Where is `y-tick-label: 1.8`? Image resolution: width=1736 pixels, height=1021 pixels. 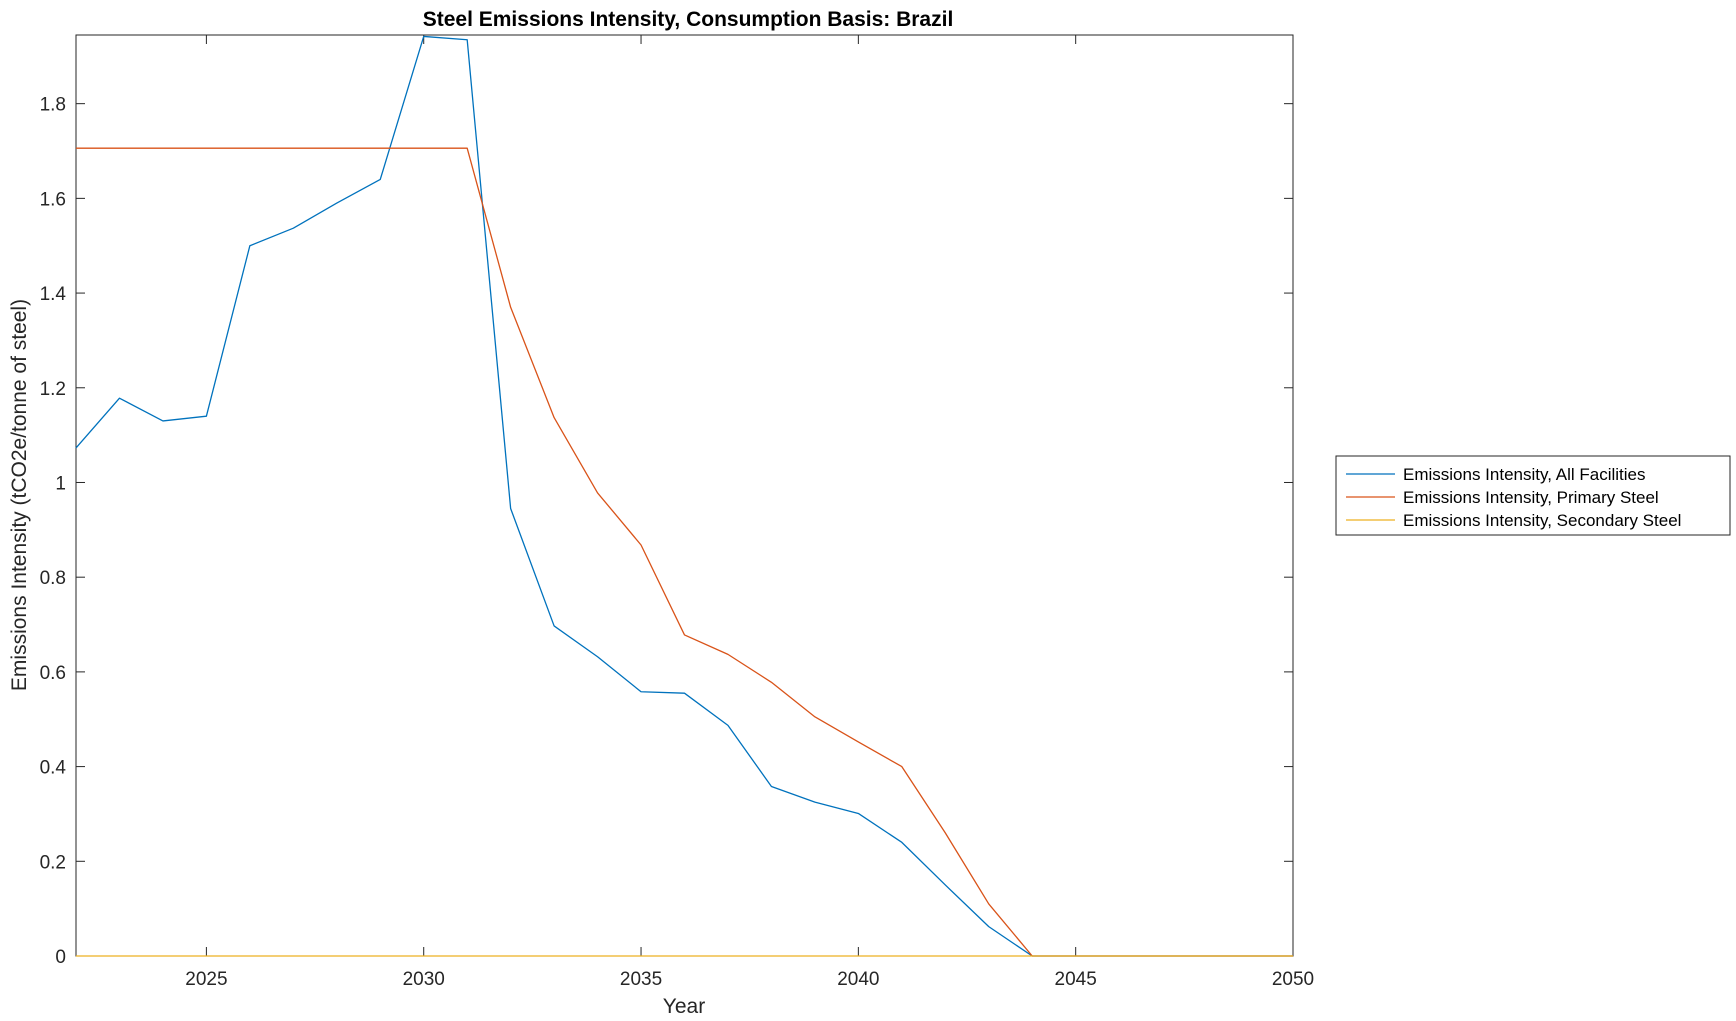 y-tick-label: 1.8 is located at coordinates (53, 105).